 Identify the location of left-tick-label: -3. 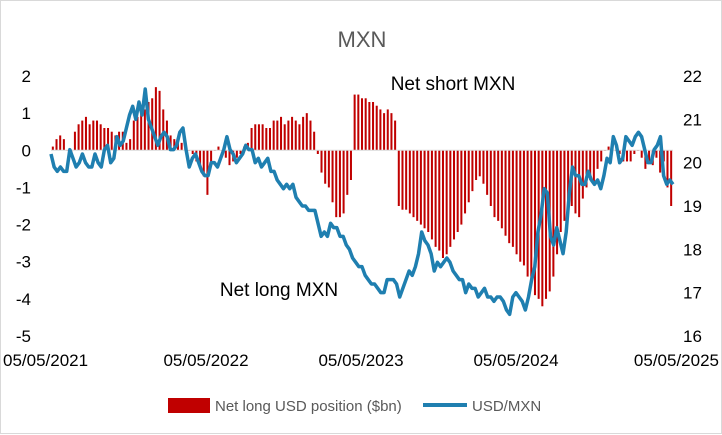
(23, 262).